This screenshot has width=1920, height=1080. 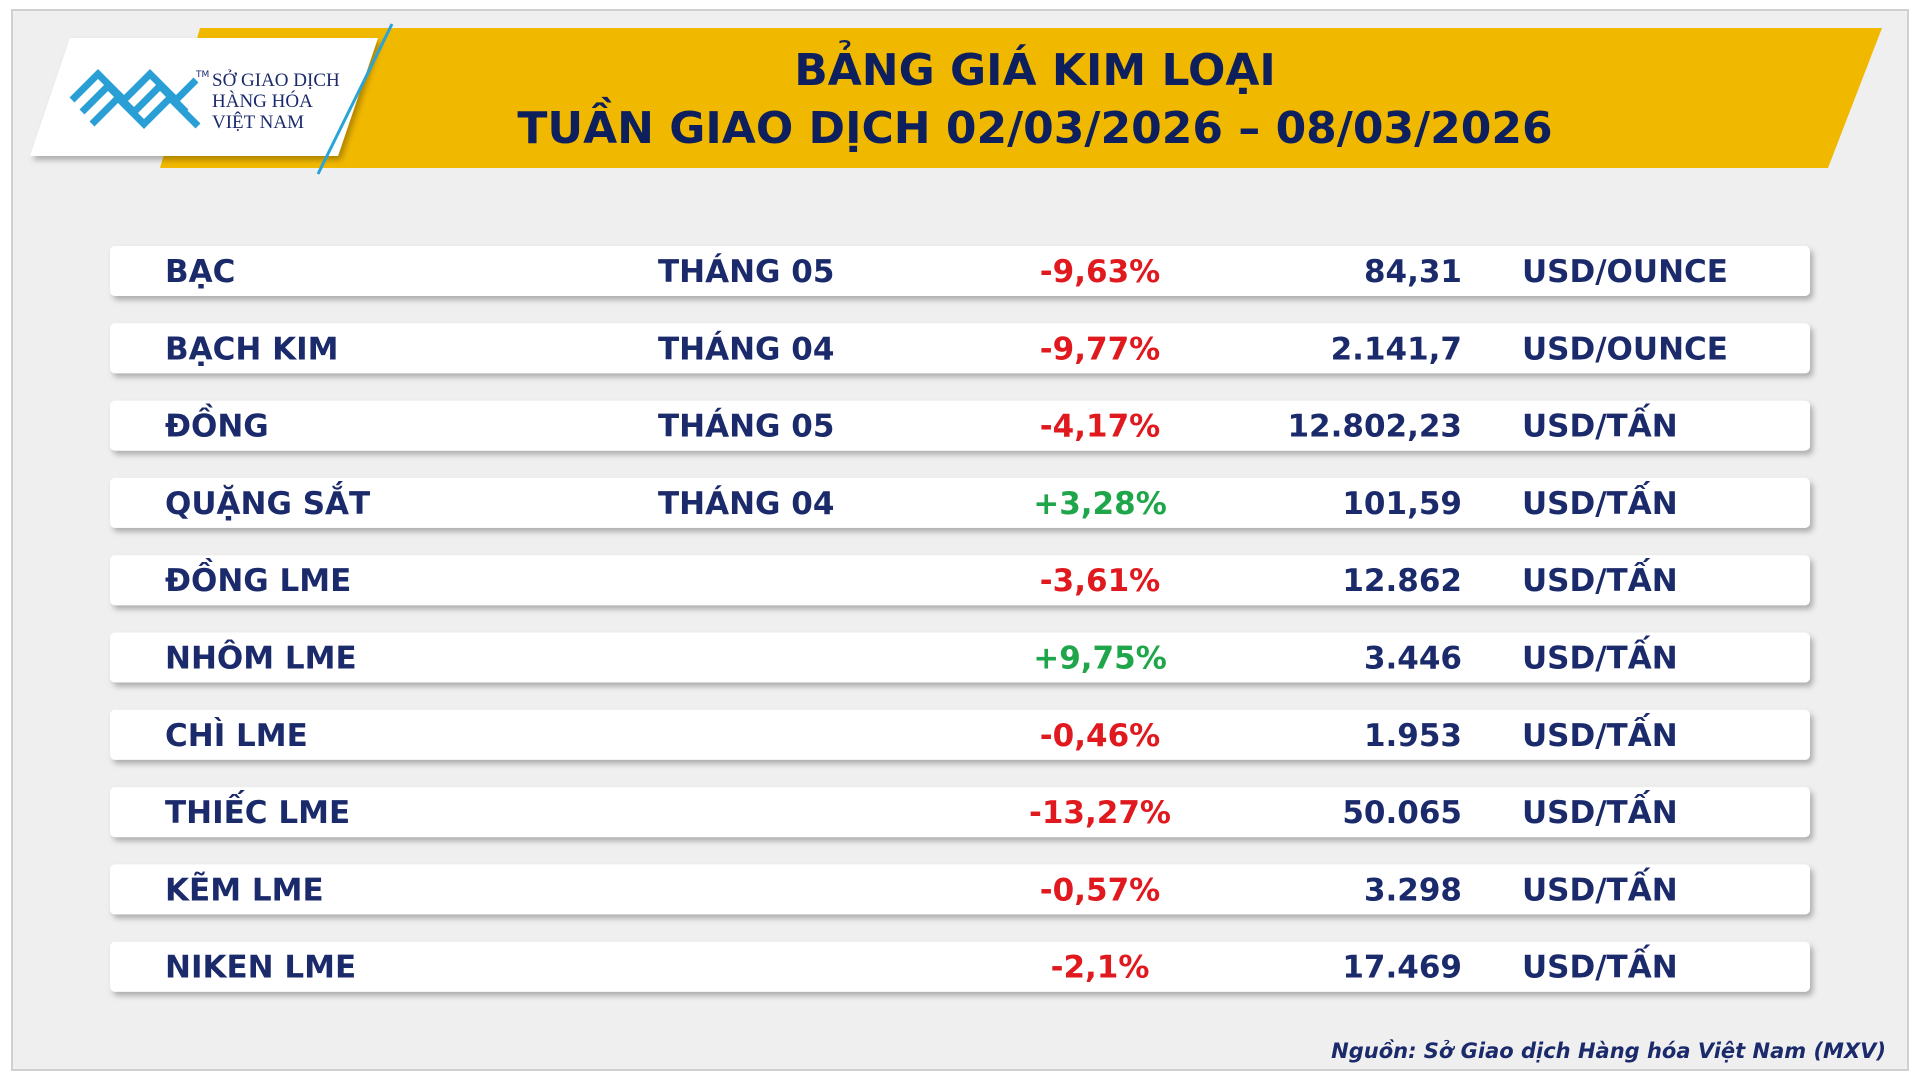 I want to click on logo-line: SỞ GIAO DỊCH, so click(x=276, y=80).